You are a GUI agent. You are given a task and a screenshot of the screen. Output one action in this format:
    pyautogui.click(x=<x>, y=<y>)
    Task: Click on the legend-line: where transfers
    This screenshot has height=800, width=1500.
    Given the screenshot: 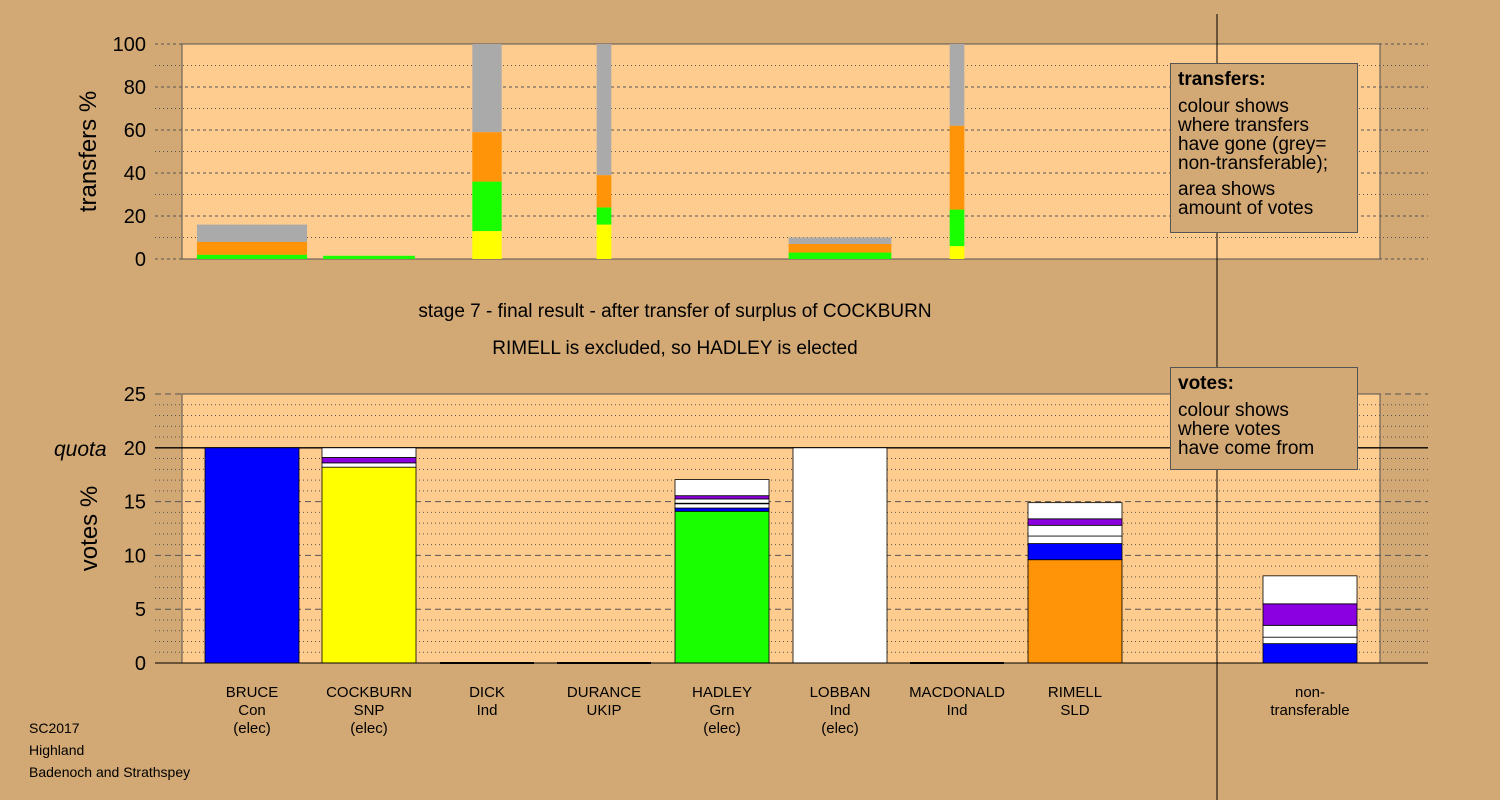 What is the action you would take?
    pyautogui.click(x=1243, y=125)
    